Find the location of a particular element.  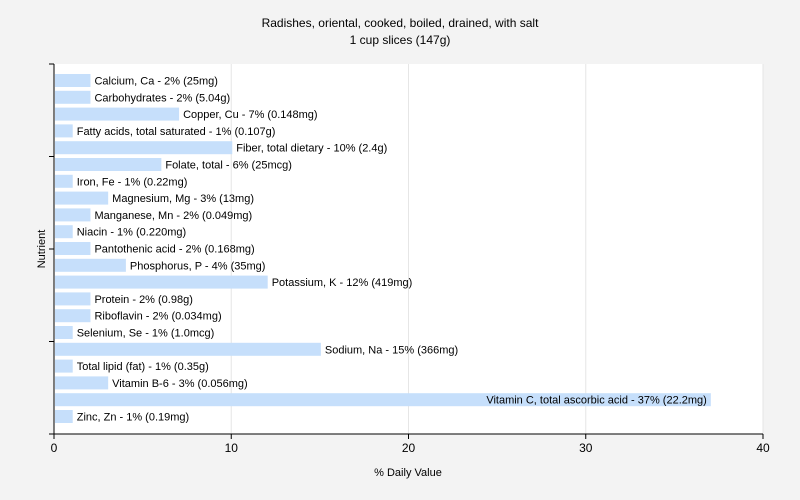

bar-label: Copper, Cu - 7% (0.148mg) is located at coordinates (250, 115).